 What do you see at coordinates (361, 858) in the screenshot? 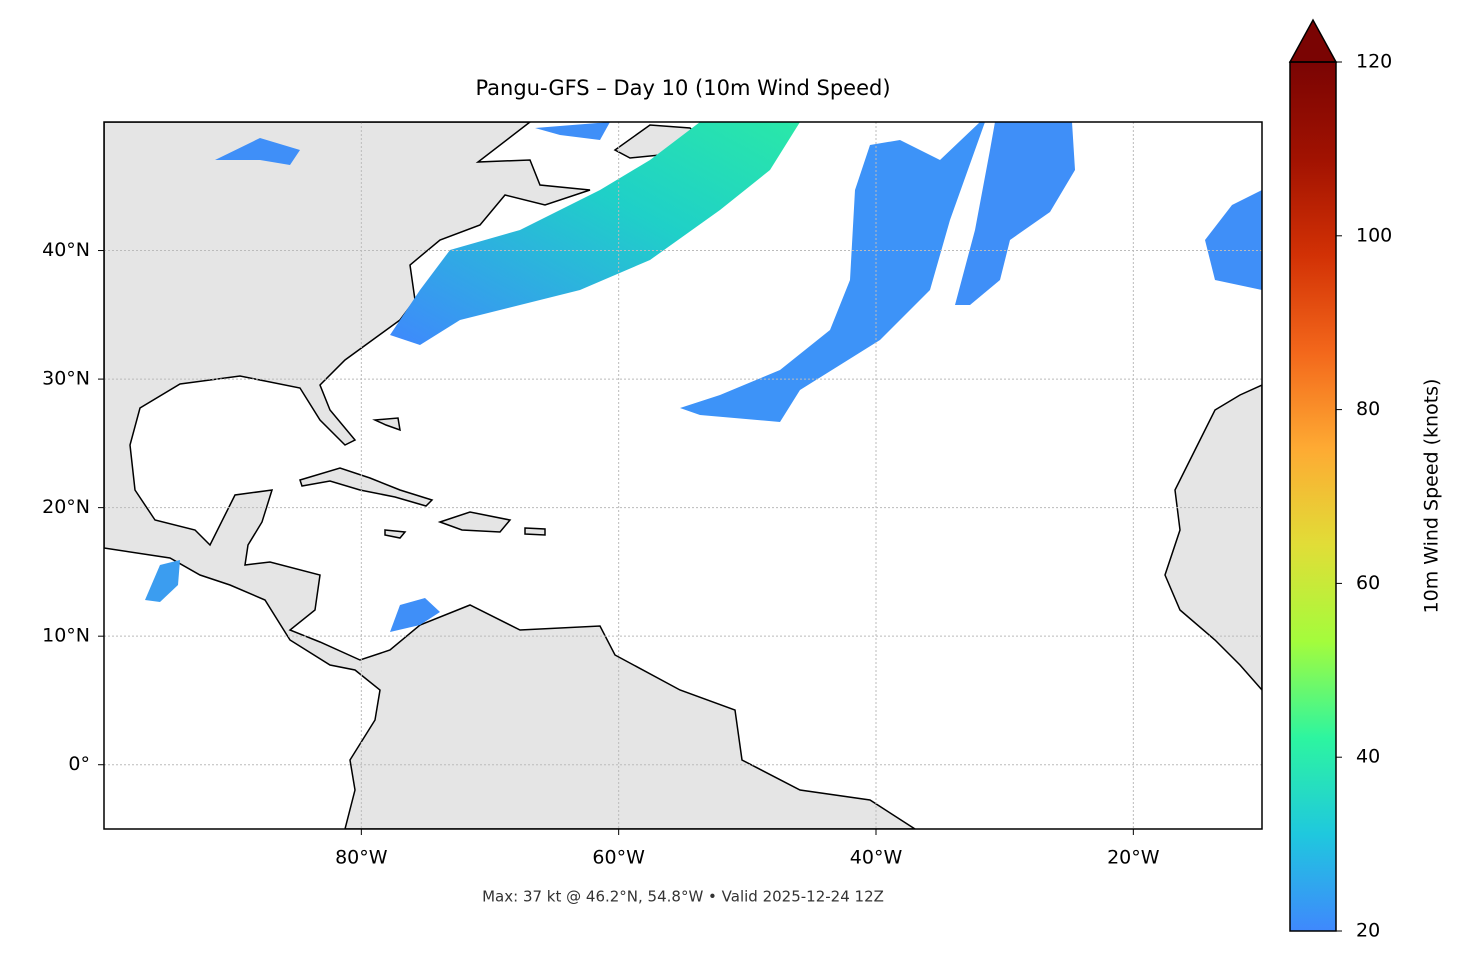
I see `x-tick-label: 80°W` at bounding box center [361, 858].